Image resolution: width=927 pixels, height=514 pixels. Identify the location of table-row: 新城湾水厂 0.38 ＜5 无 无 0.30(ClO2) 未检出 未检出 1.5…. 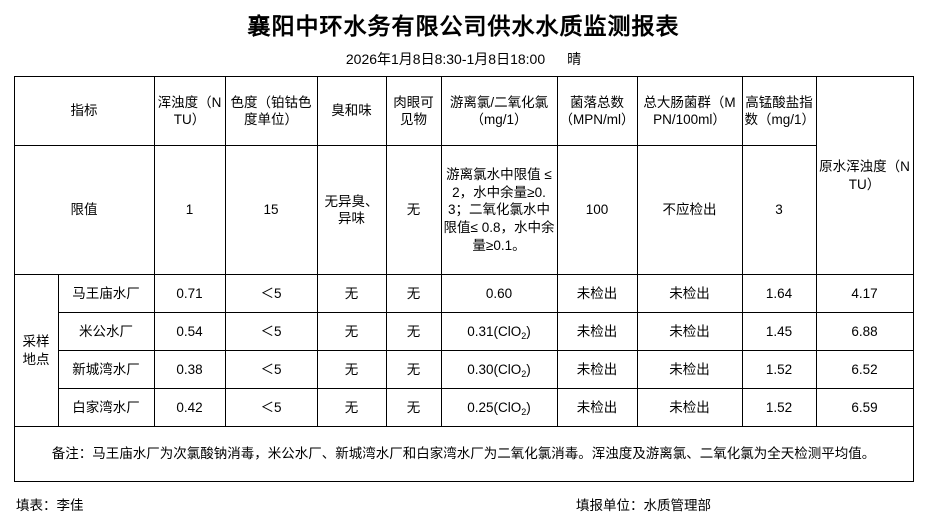
(464, 370).